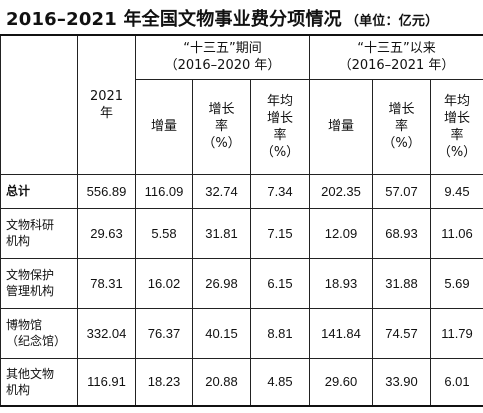 The width and height of the screenshot is (483, 413). I want to click on growth1-l2: 率, so click(221, 126).